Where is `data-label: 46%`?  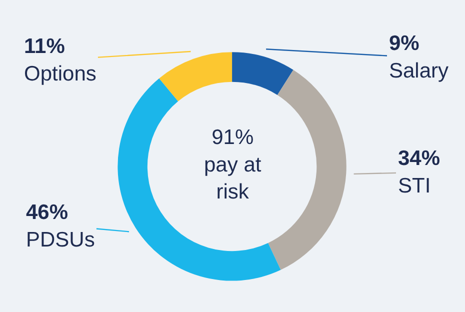
data-label: 46% is located at coordinates (47, 212).